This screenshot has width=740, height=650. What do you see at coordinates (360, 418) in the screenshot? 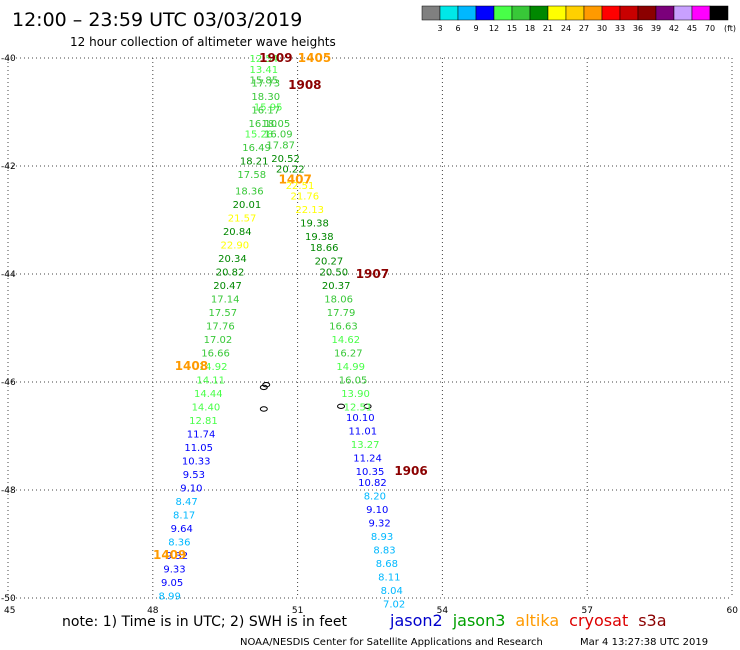
I see `swh-value: 10.10` at bounding box center [360, 418].